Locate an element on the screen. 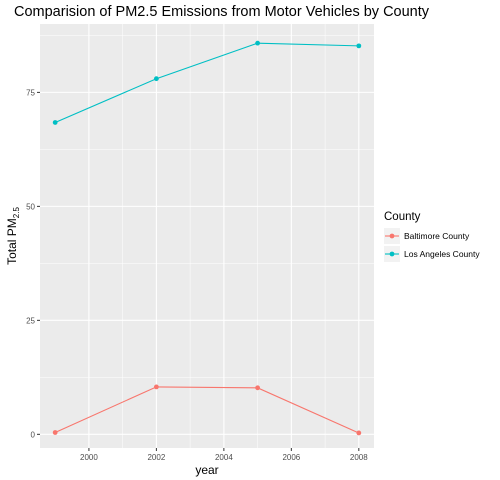 The width and height of the screenshot is (500, 480). y-axis-label-base: Total PM is located at coordinates (12, 241).